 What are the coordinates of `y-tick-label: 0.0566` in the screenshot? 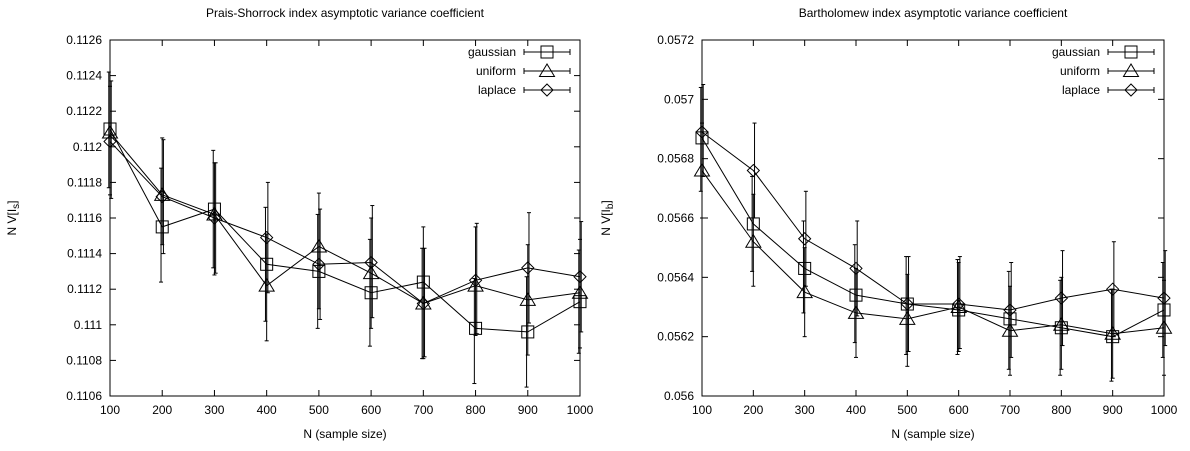 It's located at (675, 218).